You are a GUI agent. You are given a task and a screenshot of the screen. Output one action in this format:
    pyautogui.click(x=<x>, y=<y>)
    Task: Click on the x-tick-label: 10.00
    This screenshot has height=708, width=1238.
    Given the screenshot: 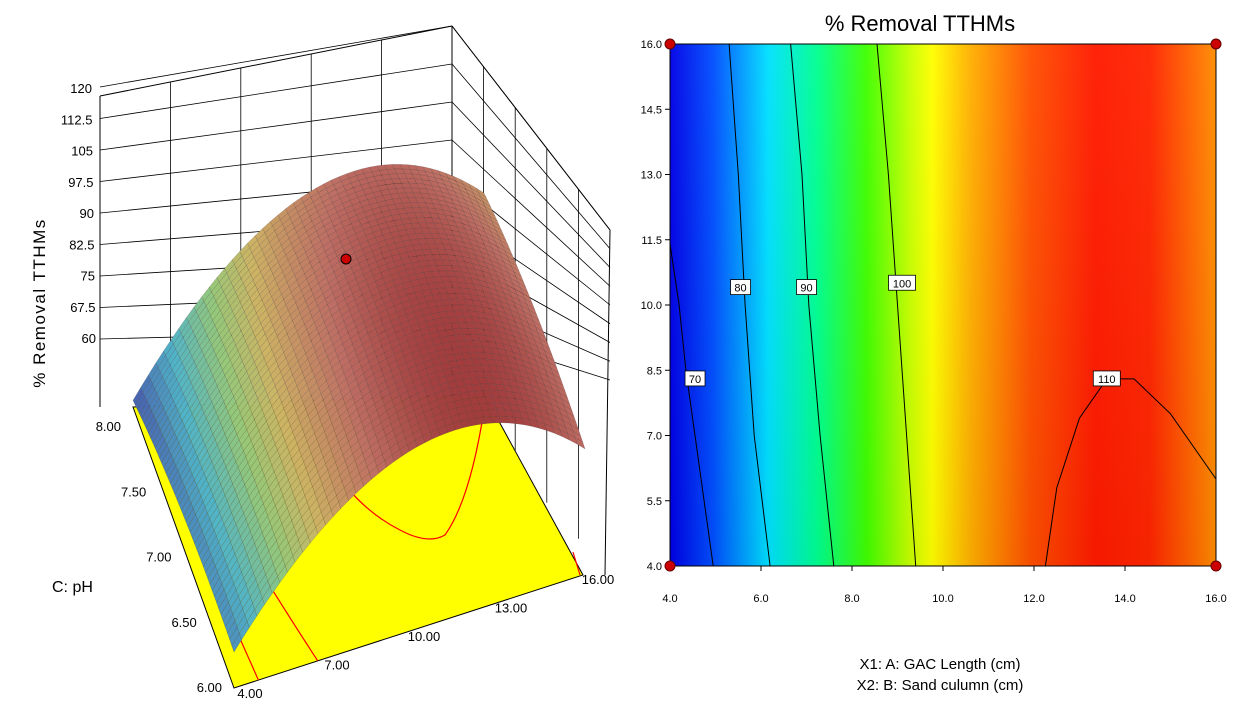 What is the action you would take?
    pyautogui.click(x=424, y=636)
    